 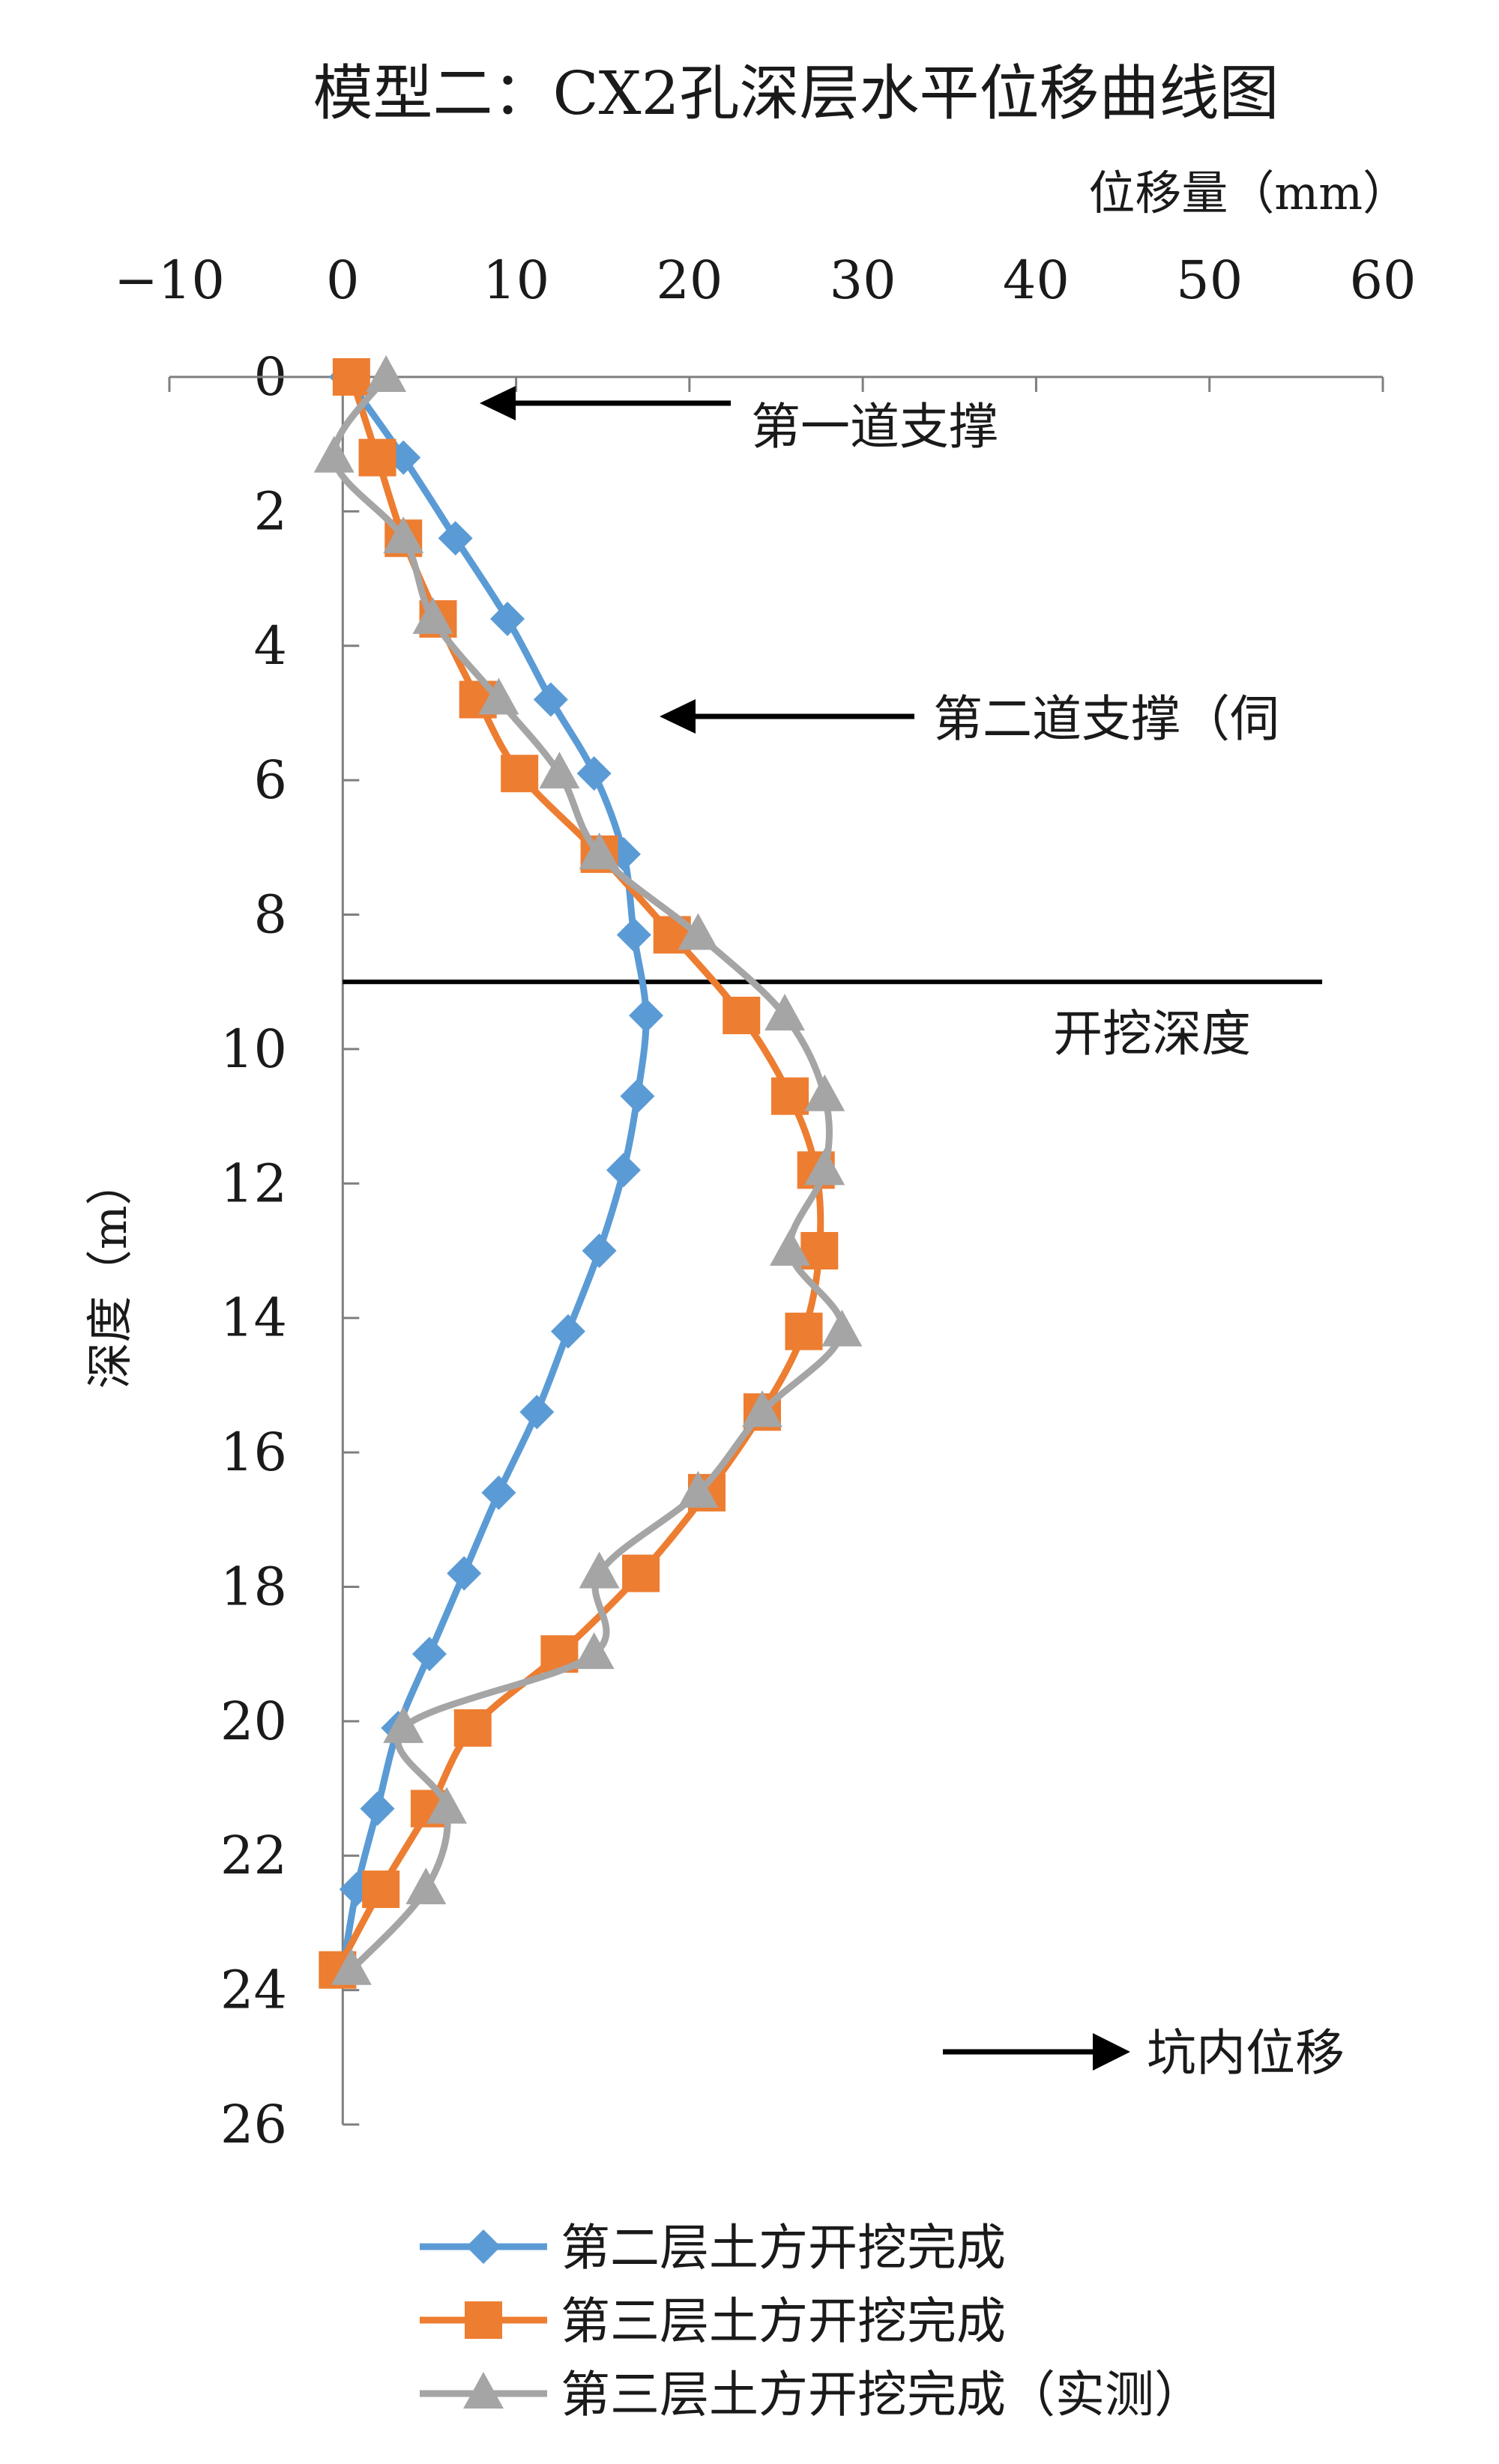 What do you see at coordinates (1152, 1034) in the screenshot?
I see `annotation-excavation-depth: 开挖深度` at bounding box center [1152, 1034].